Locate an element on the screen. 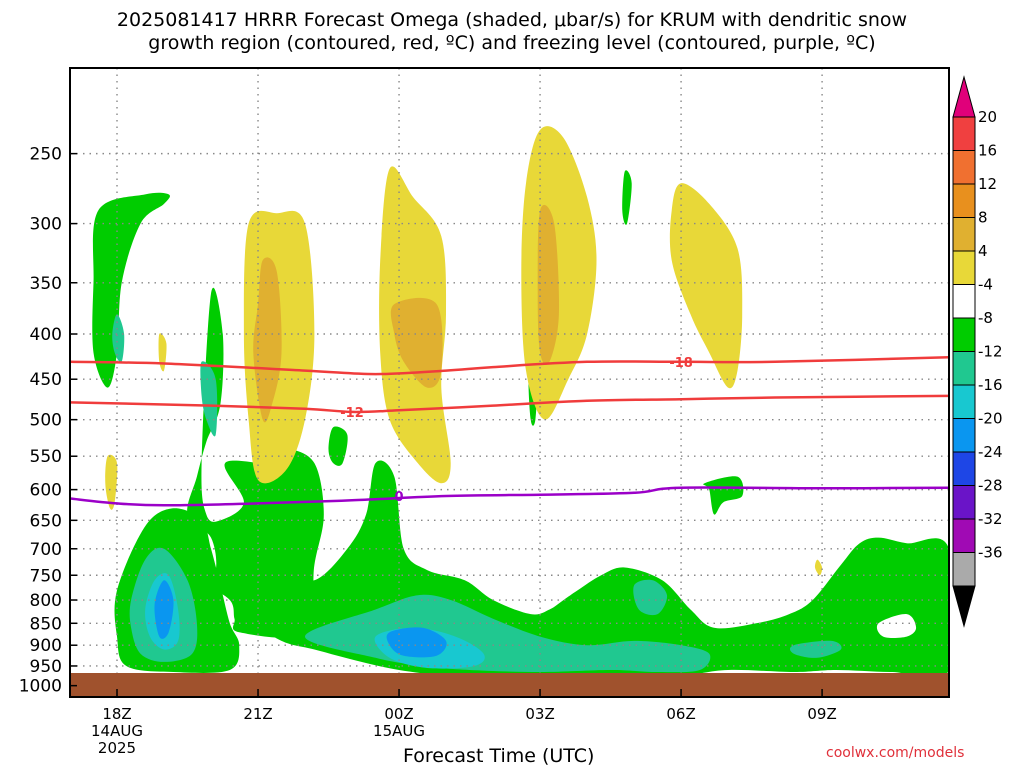  y-tick-label-650: 650 is located at coordinates (46, 521).